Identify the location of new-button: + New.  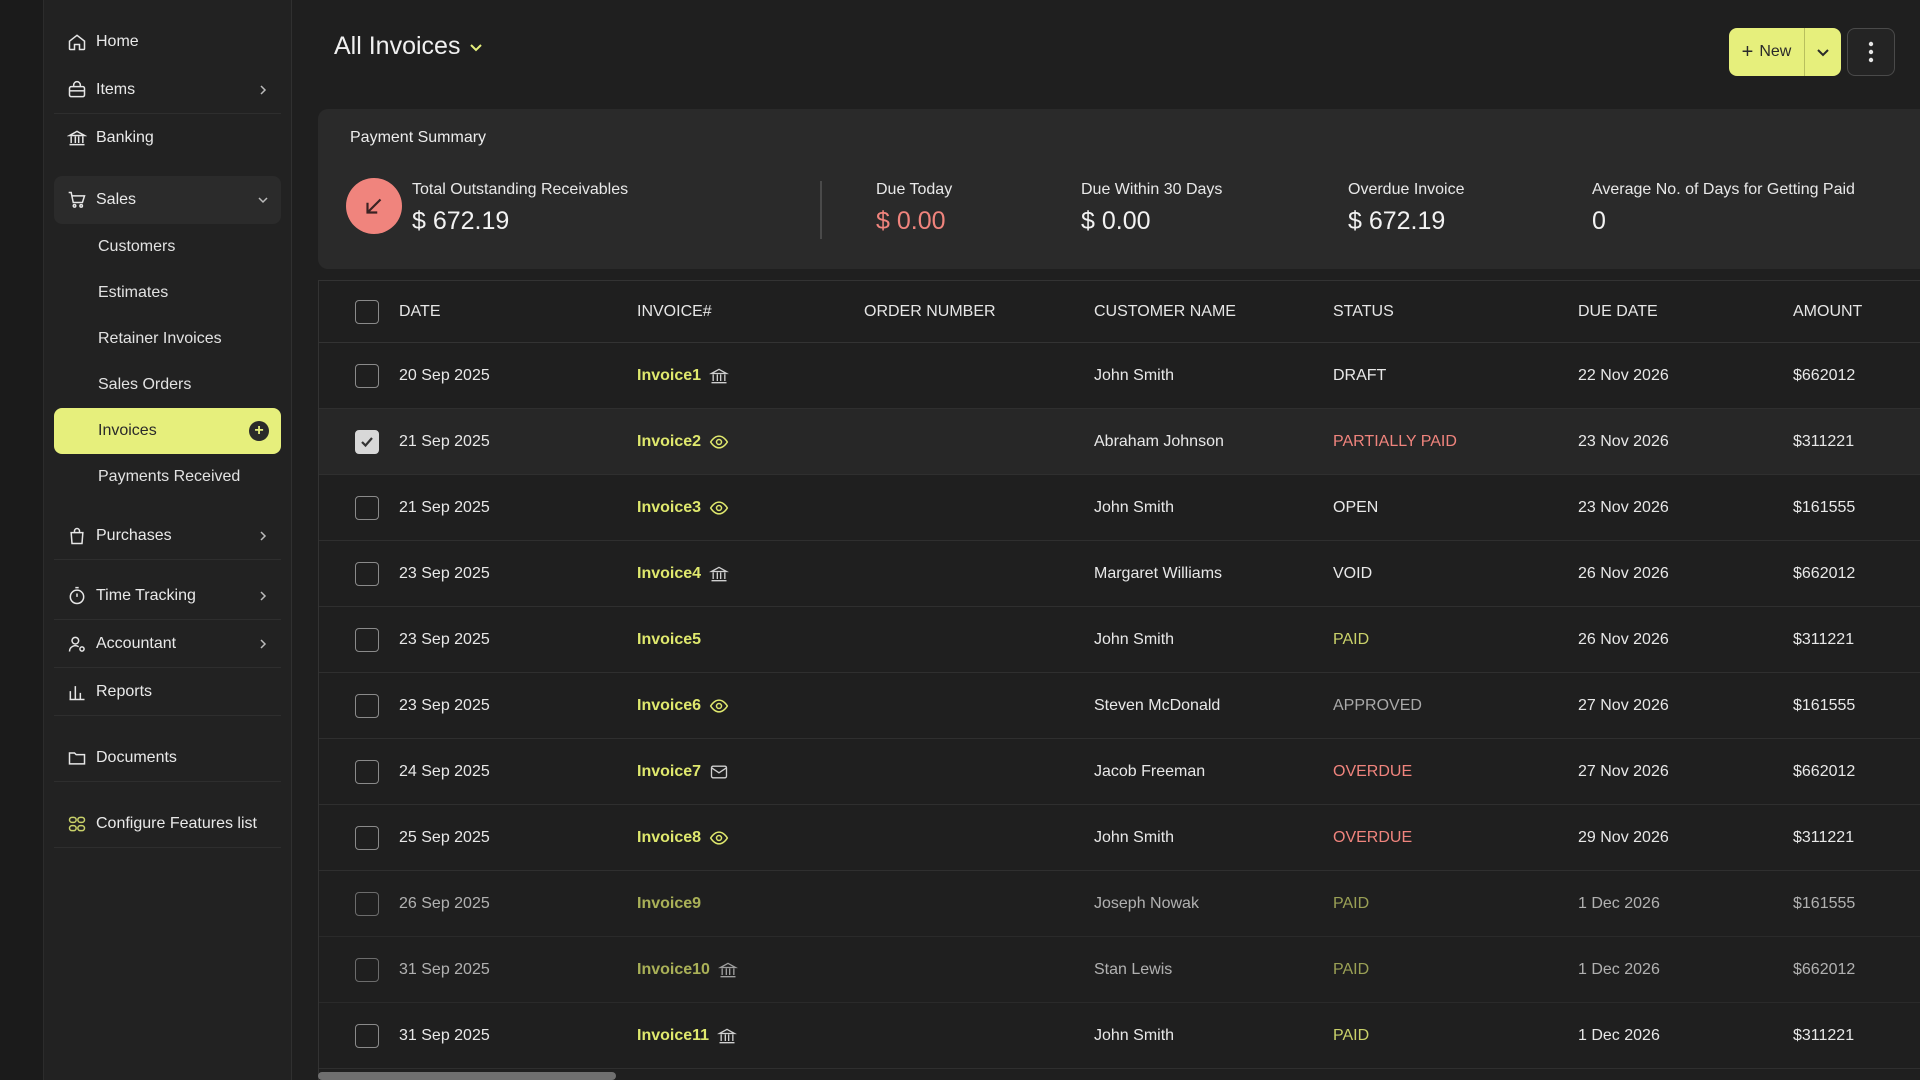
(1767, 52).